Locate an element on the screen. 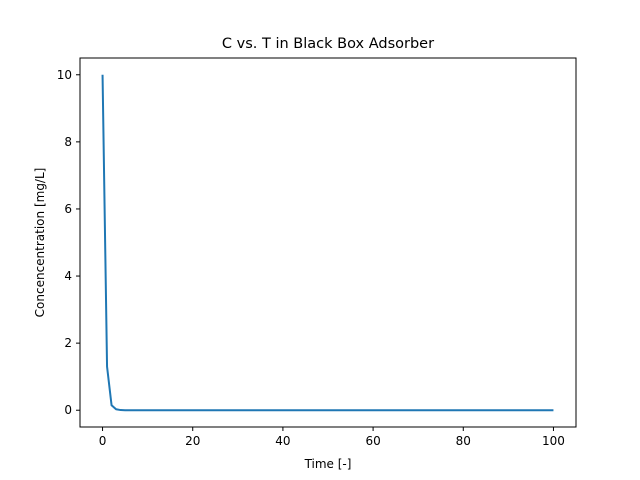 The height and width of the screenshot is (480, 640). x-tick-label: 60 is located at coordinates (372, 441).